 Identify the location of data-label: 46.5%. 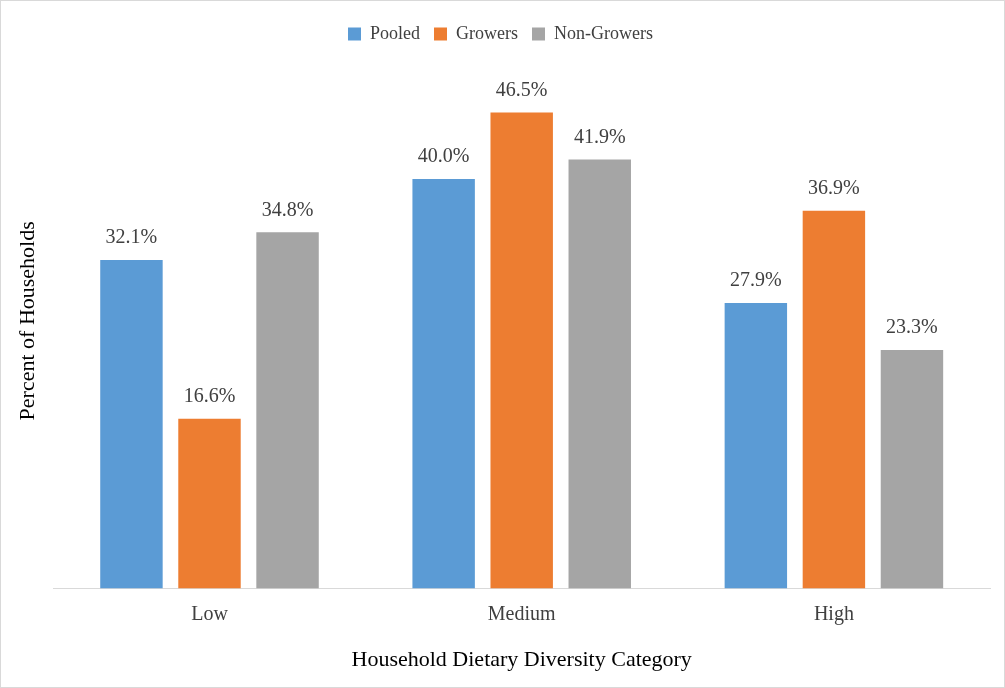
(521, 88).